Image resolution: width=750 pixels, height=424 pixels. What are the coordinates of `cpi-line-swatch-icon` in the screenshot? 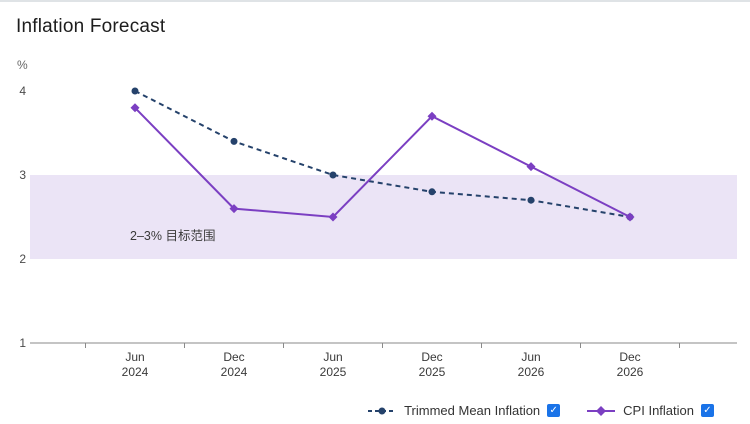 It's located at (601, 410).